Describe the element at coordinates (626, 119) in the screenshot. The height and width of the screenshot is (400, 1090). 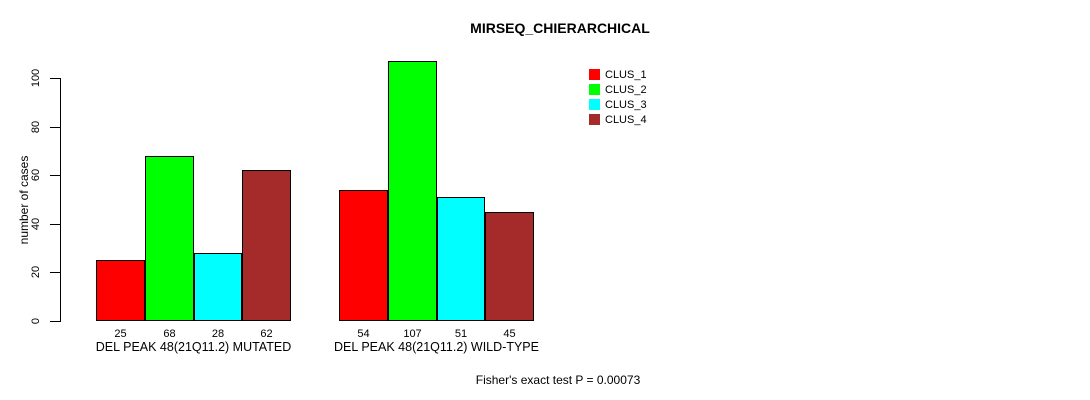
I see `legend-item-label: CLUS_4` at that location.